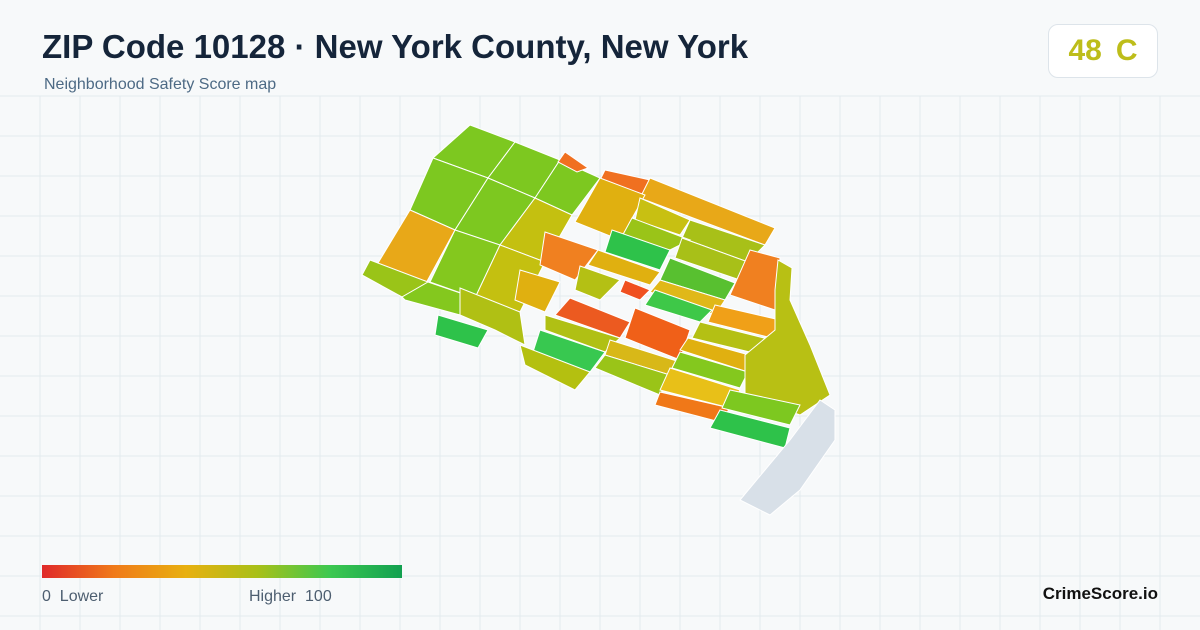 Image resolution: width=1200 pixels, height=630 pixels. I want to click on grade: C, so click(1126, 50).